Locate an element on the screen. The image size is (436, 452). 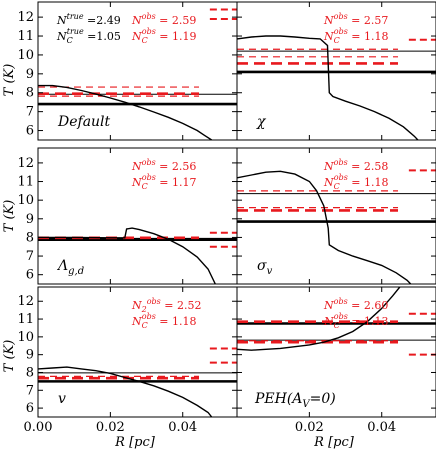
obs-annotation-line1: N2obs = 2.52 is located at coordinates (166, 305).